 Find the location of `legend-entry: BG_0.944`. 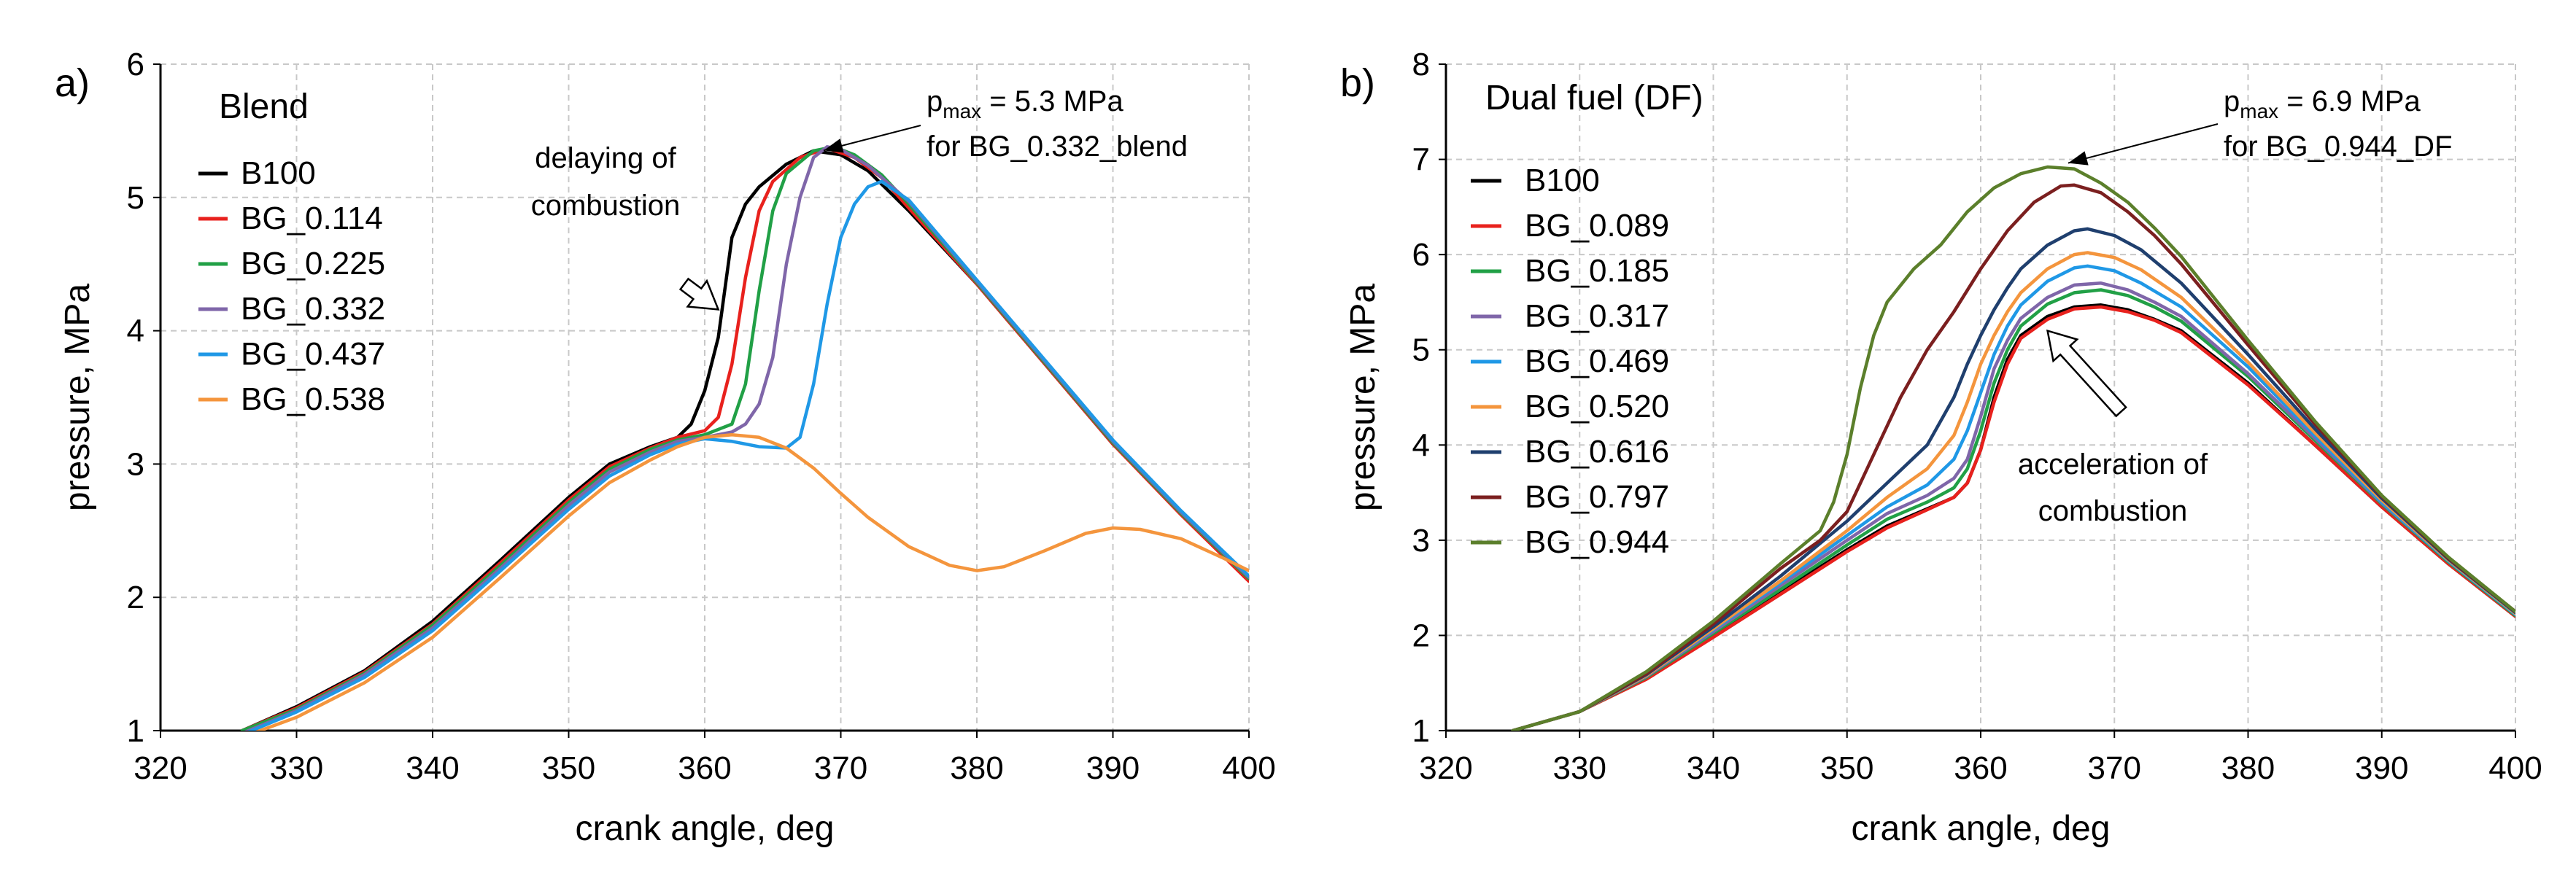

legend-entry: BG_0.944 is located at coordinates (1597, 542).